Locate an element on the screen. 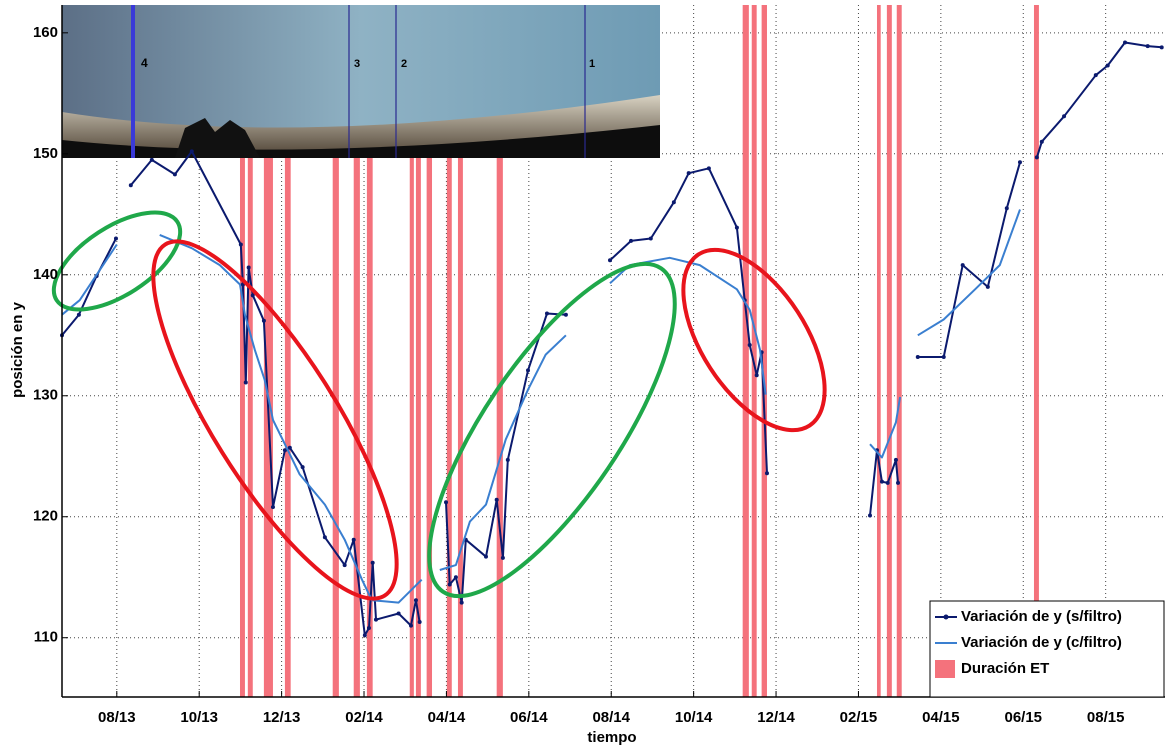  x-tick-label: 08/13 is located at coordinates (117, 717).